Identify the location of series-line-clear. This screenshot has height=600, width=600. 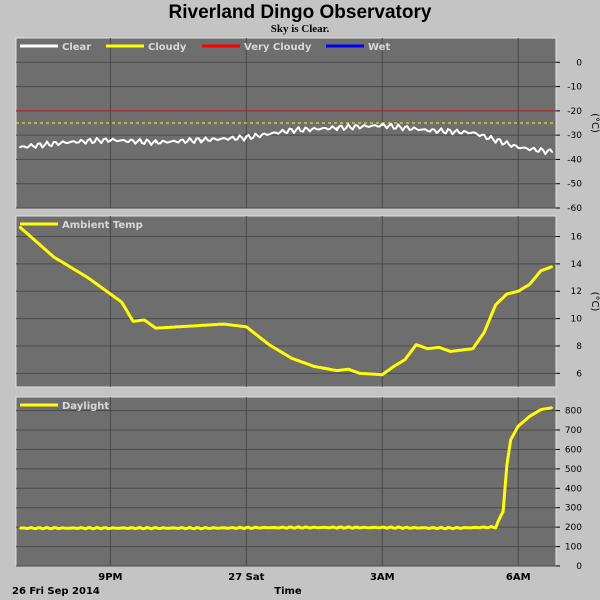
(286, 139).